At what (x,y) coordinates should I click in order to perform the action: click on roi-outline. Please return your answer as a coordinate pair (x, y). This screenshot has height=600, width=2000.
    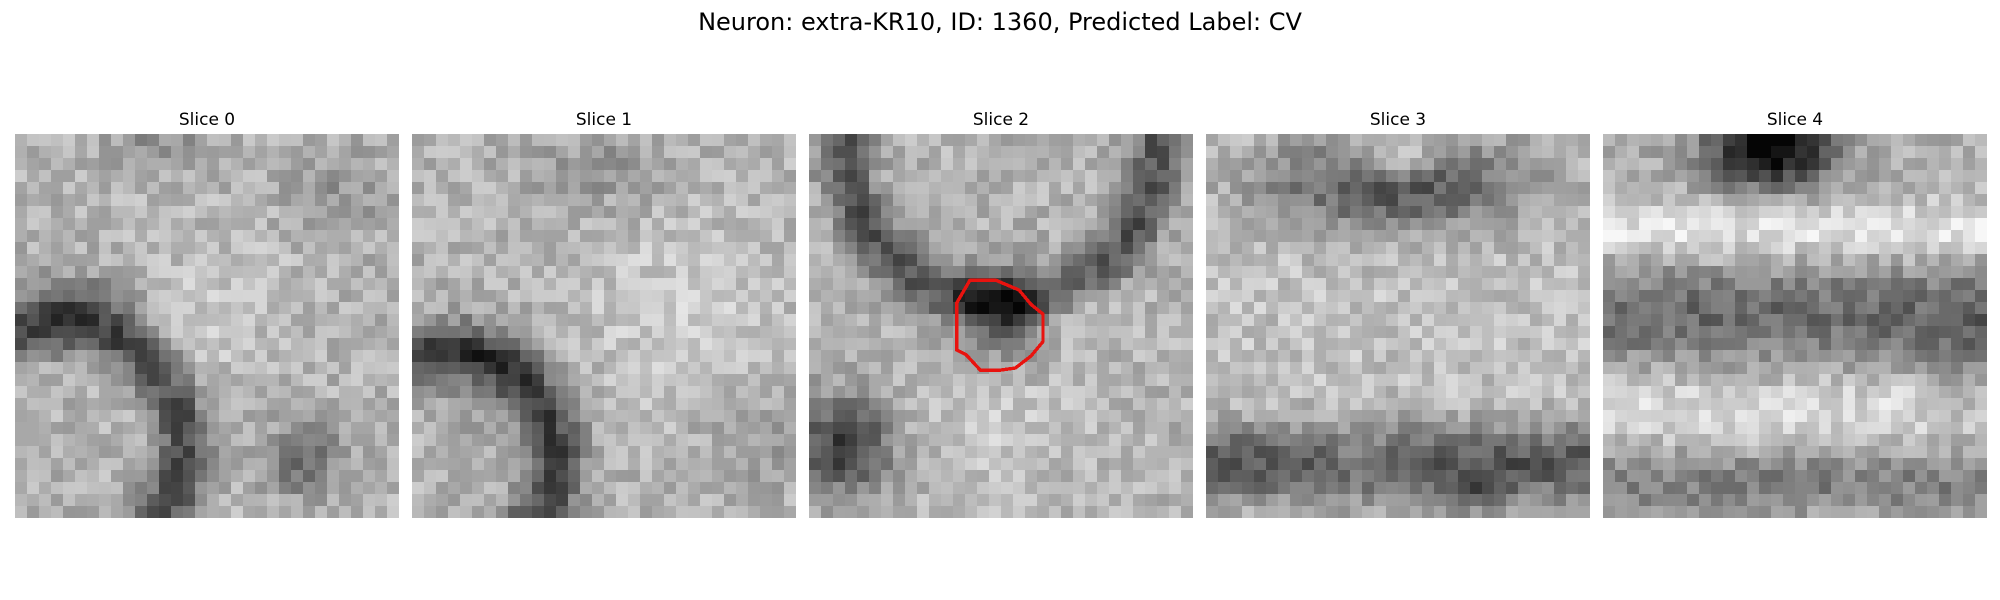
    Looking at the image, I should click on (999, 325).